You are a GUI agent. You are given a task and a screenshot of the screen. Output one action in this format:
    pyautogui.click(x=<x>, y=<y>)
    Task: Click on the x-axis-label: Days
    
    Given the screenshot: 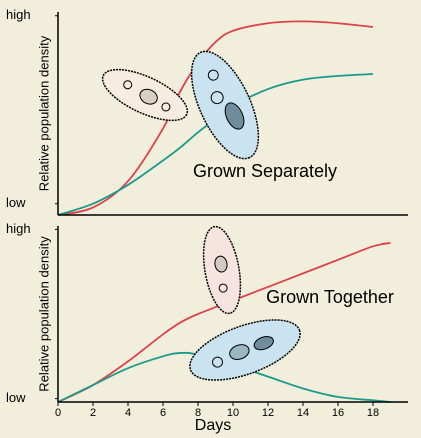 What is the action you would take?
    pyautogui.click(x=213, y=425)
    